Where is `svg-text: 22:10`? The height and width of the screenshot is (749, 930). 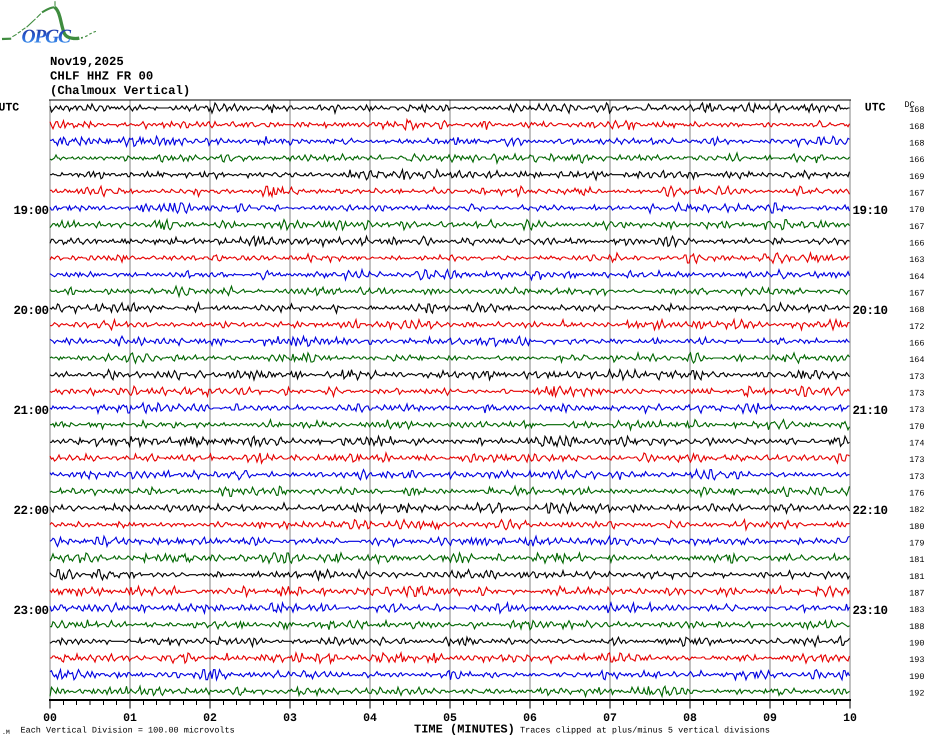
svg-text: 22:10 is located at coordinates (870, 511).